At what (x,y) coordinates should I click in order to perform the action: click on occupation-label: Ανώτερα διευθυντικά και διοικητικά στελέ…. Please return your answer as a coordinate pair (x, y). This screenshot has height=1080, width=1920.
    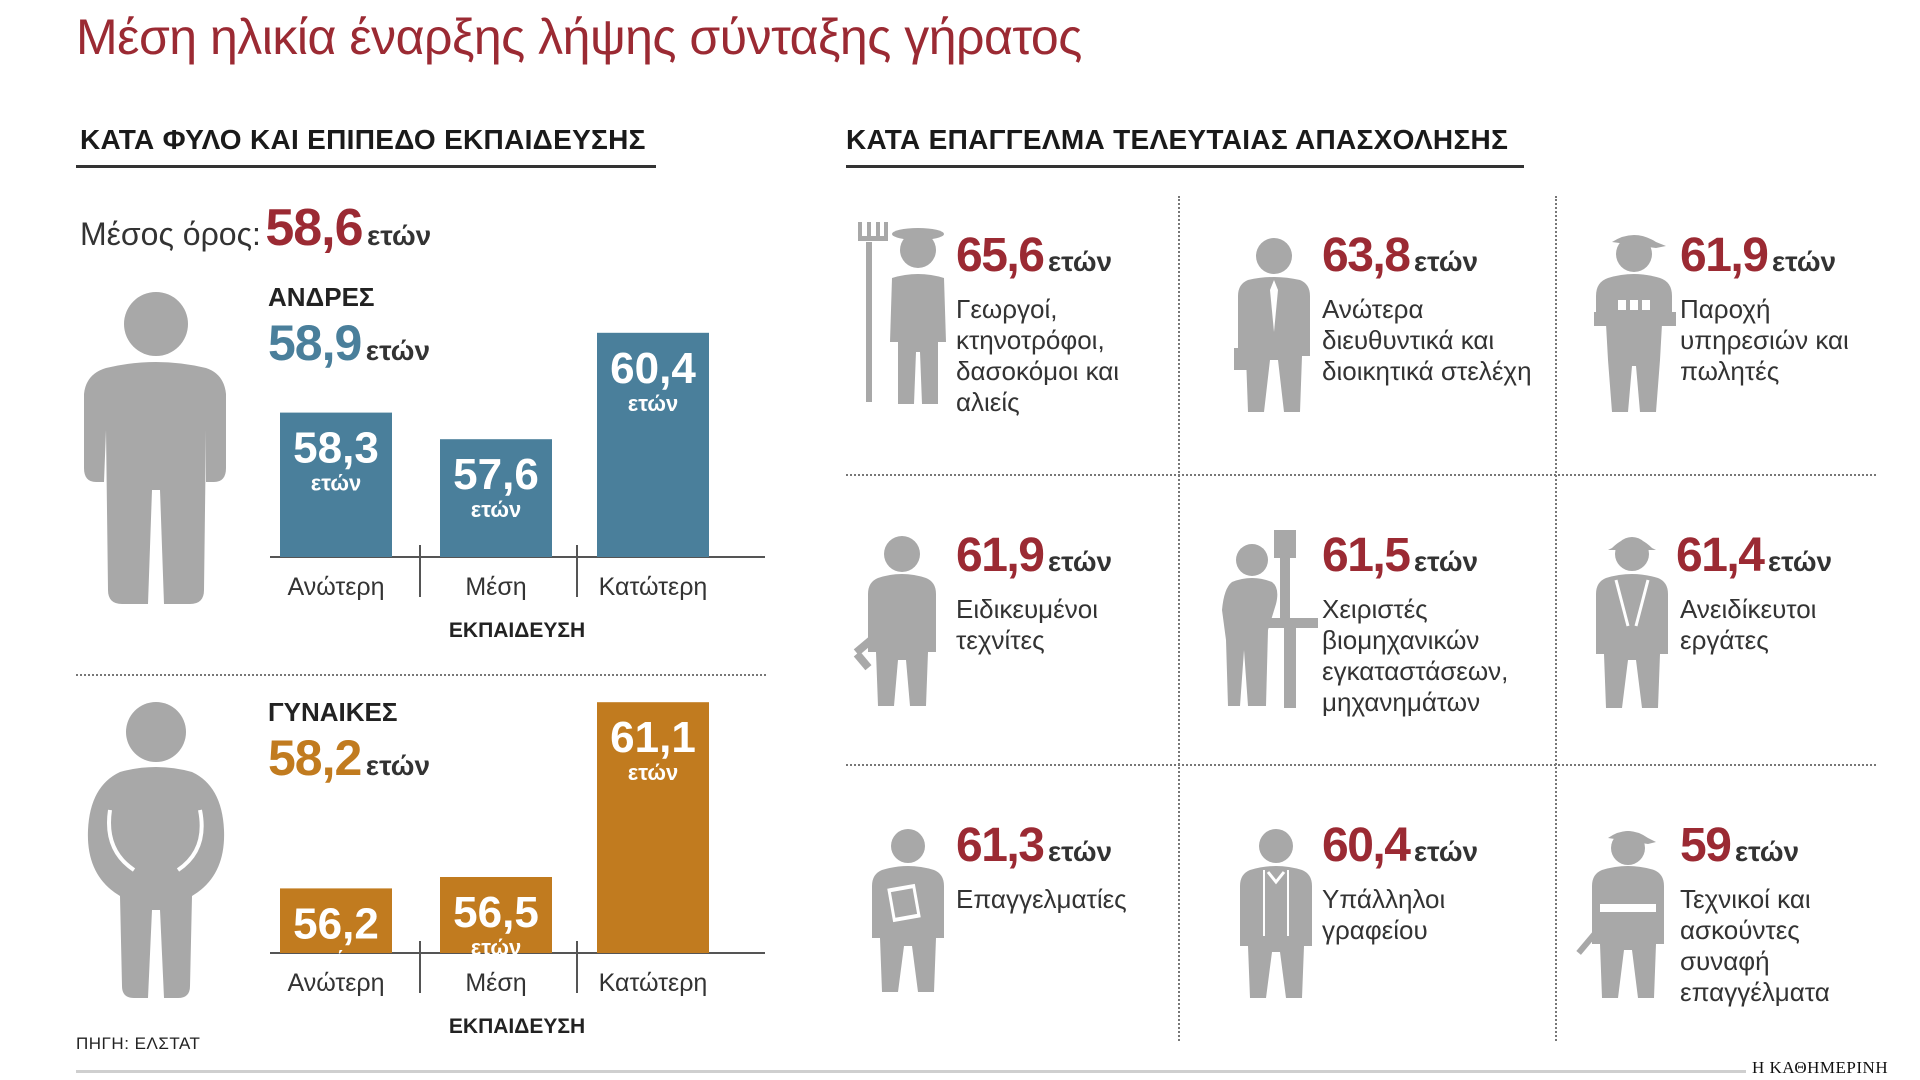
    Looking at the image, I should click on (1427, 340).